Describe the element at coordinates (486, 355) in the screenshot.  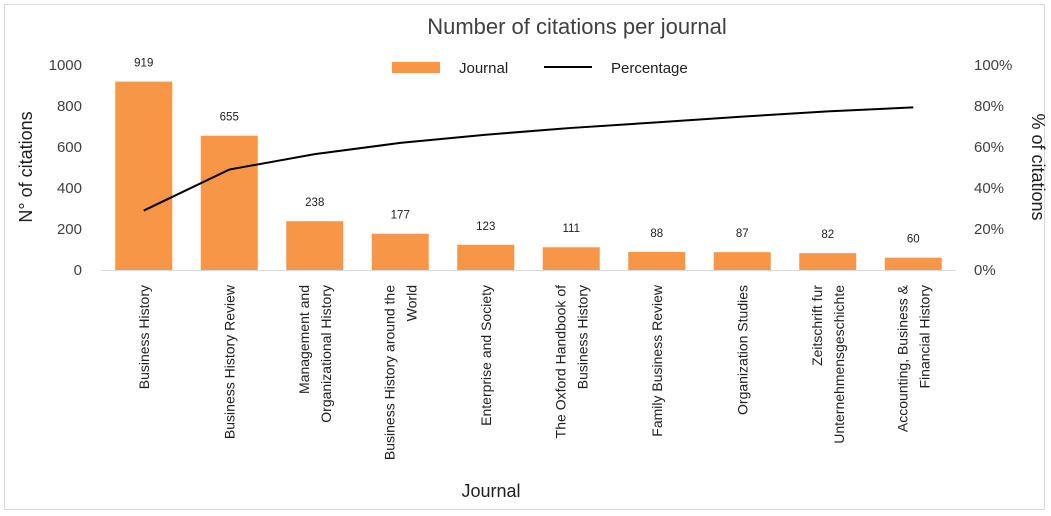
I see `x-tick-label: Enterprise and Society` at that location.